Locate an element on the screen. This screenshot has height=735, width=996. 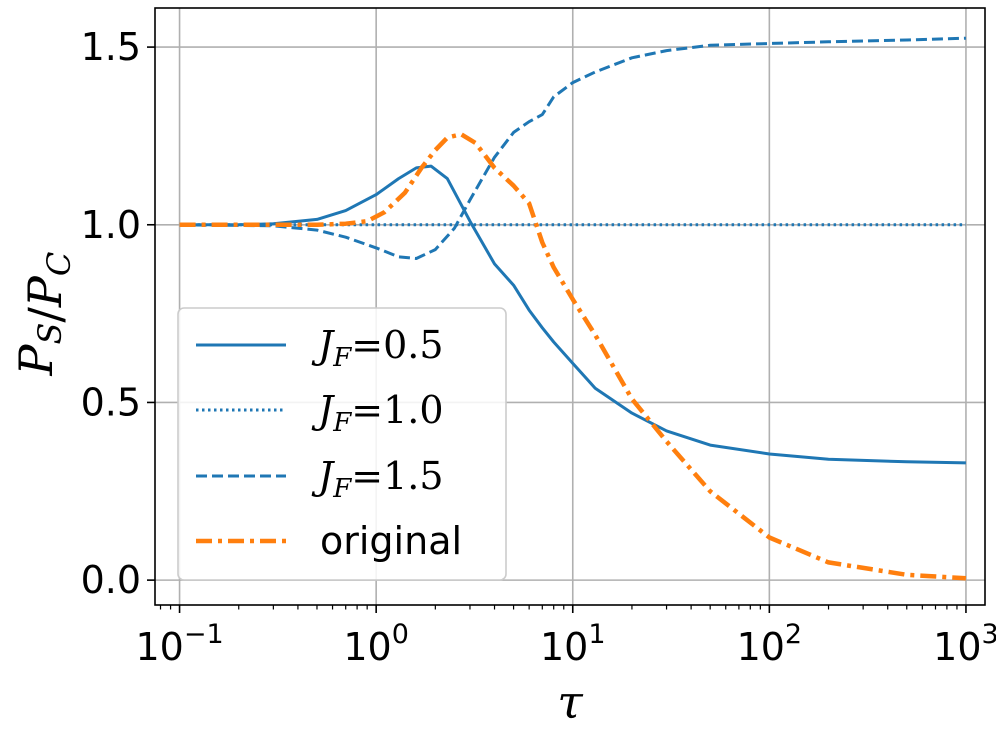
x-tick-label: 10⁰ is located at coordinates (376, 644).